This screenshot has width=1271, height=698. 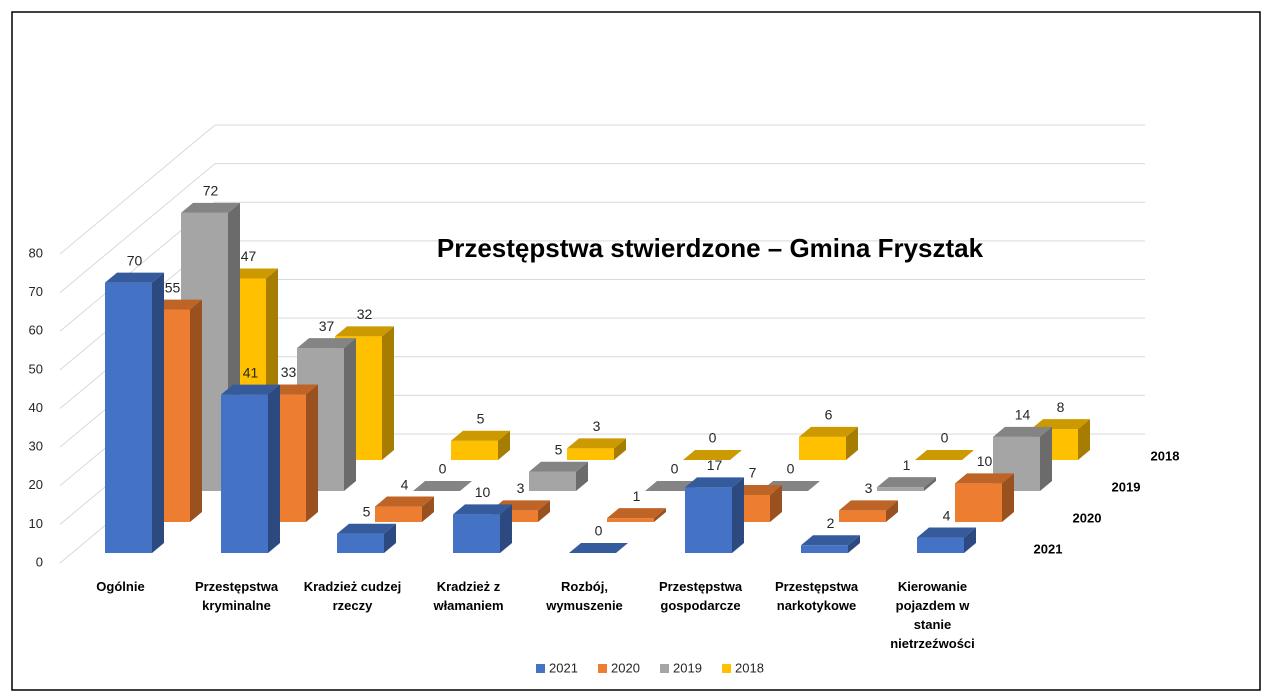 I want to click on legend-label: 2020, so click(x=625, y=667).